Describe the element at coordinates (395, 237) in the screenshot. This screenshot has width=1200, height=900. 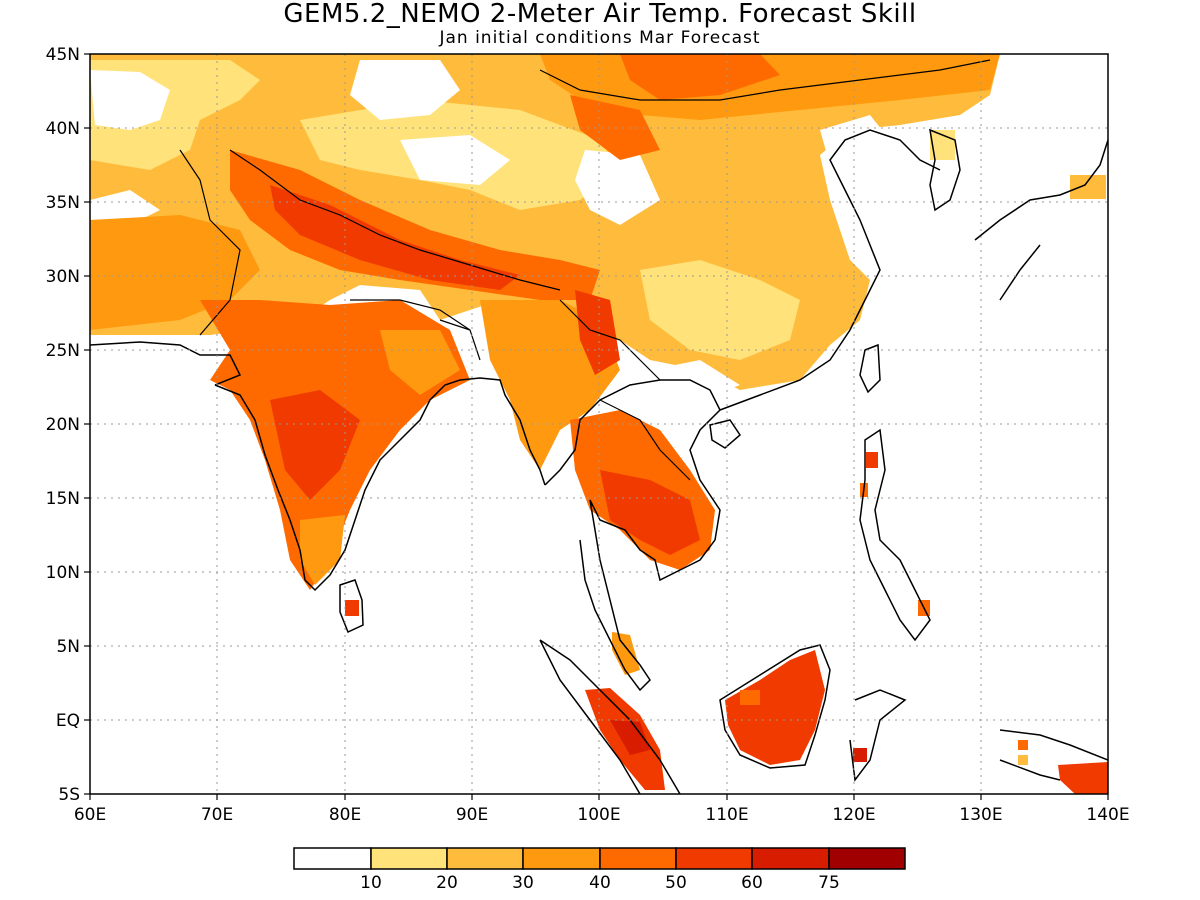
I see `field-himalaya-dark` at that location.